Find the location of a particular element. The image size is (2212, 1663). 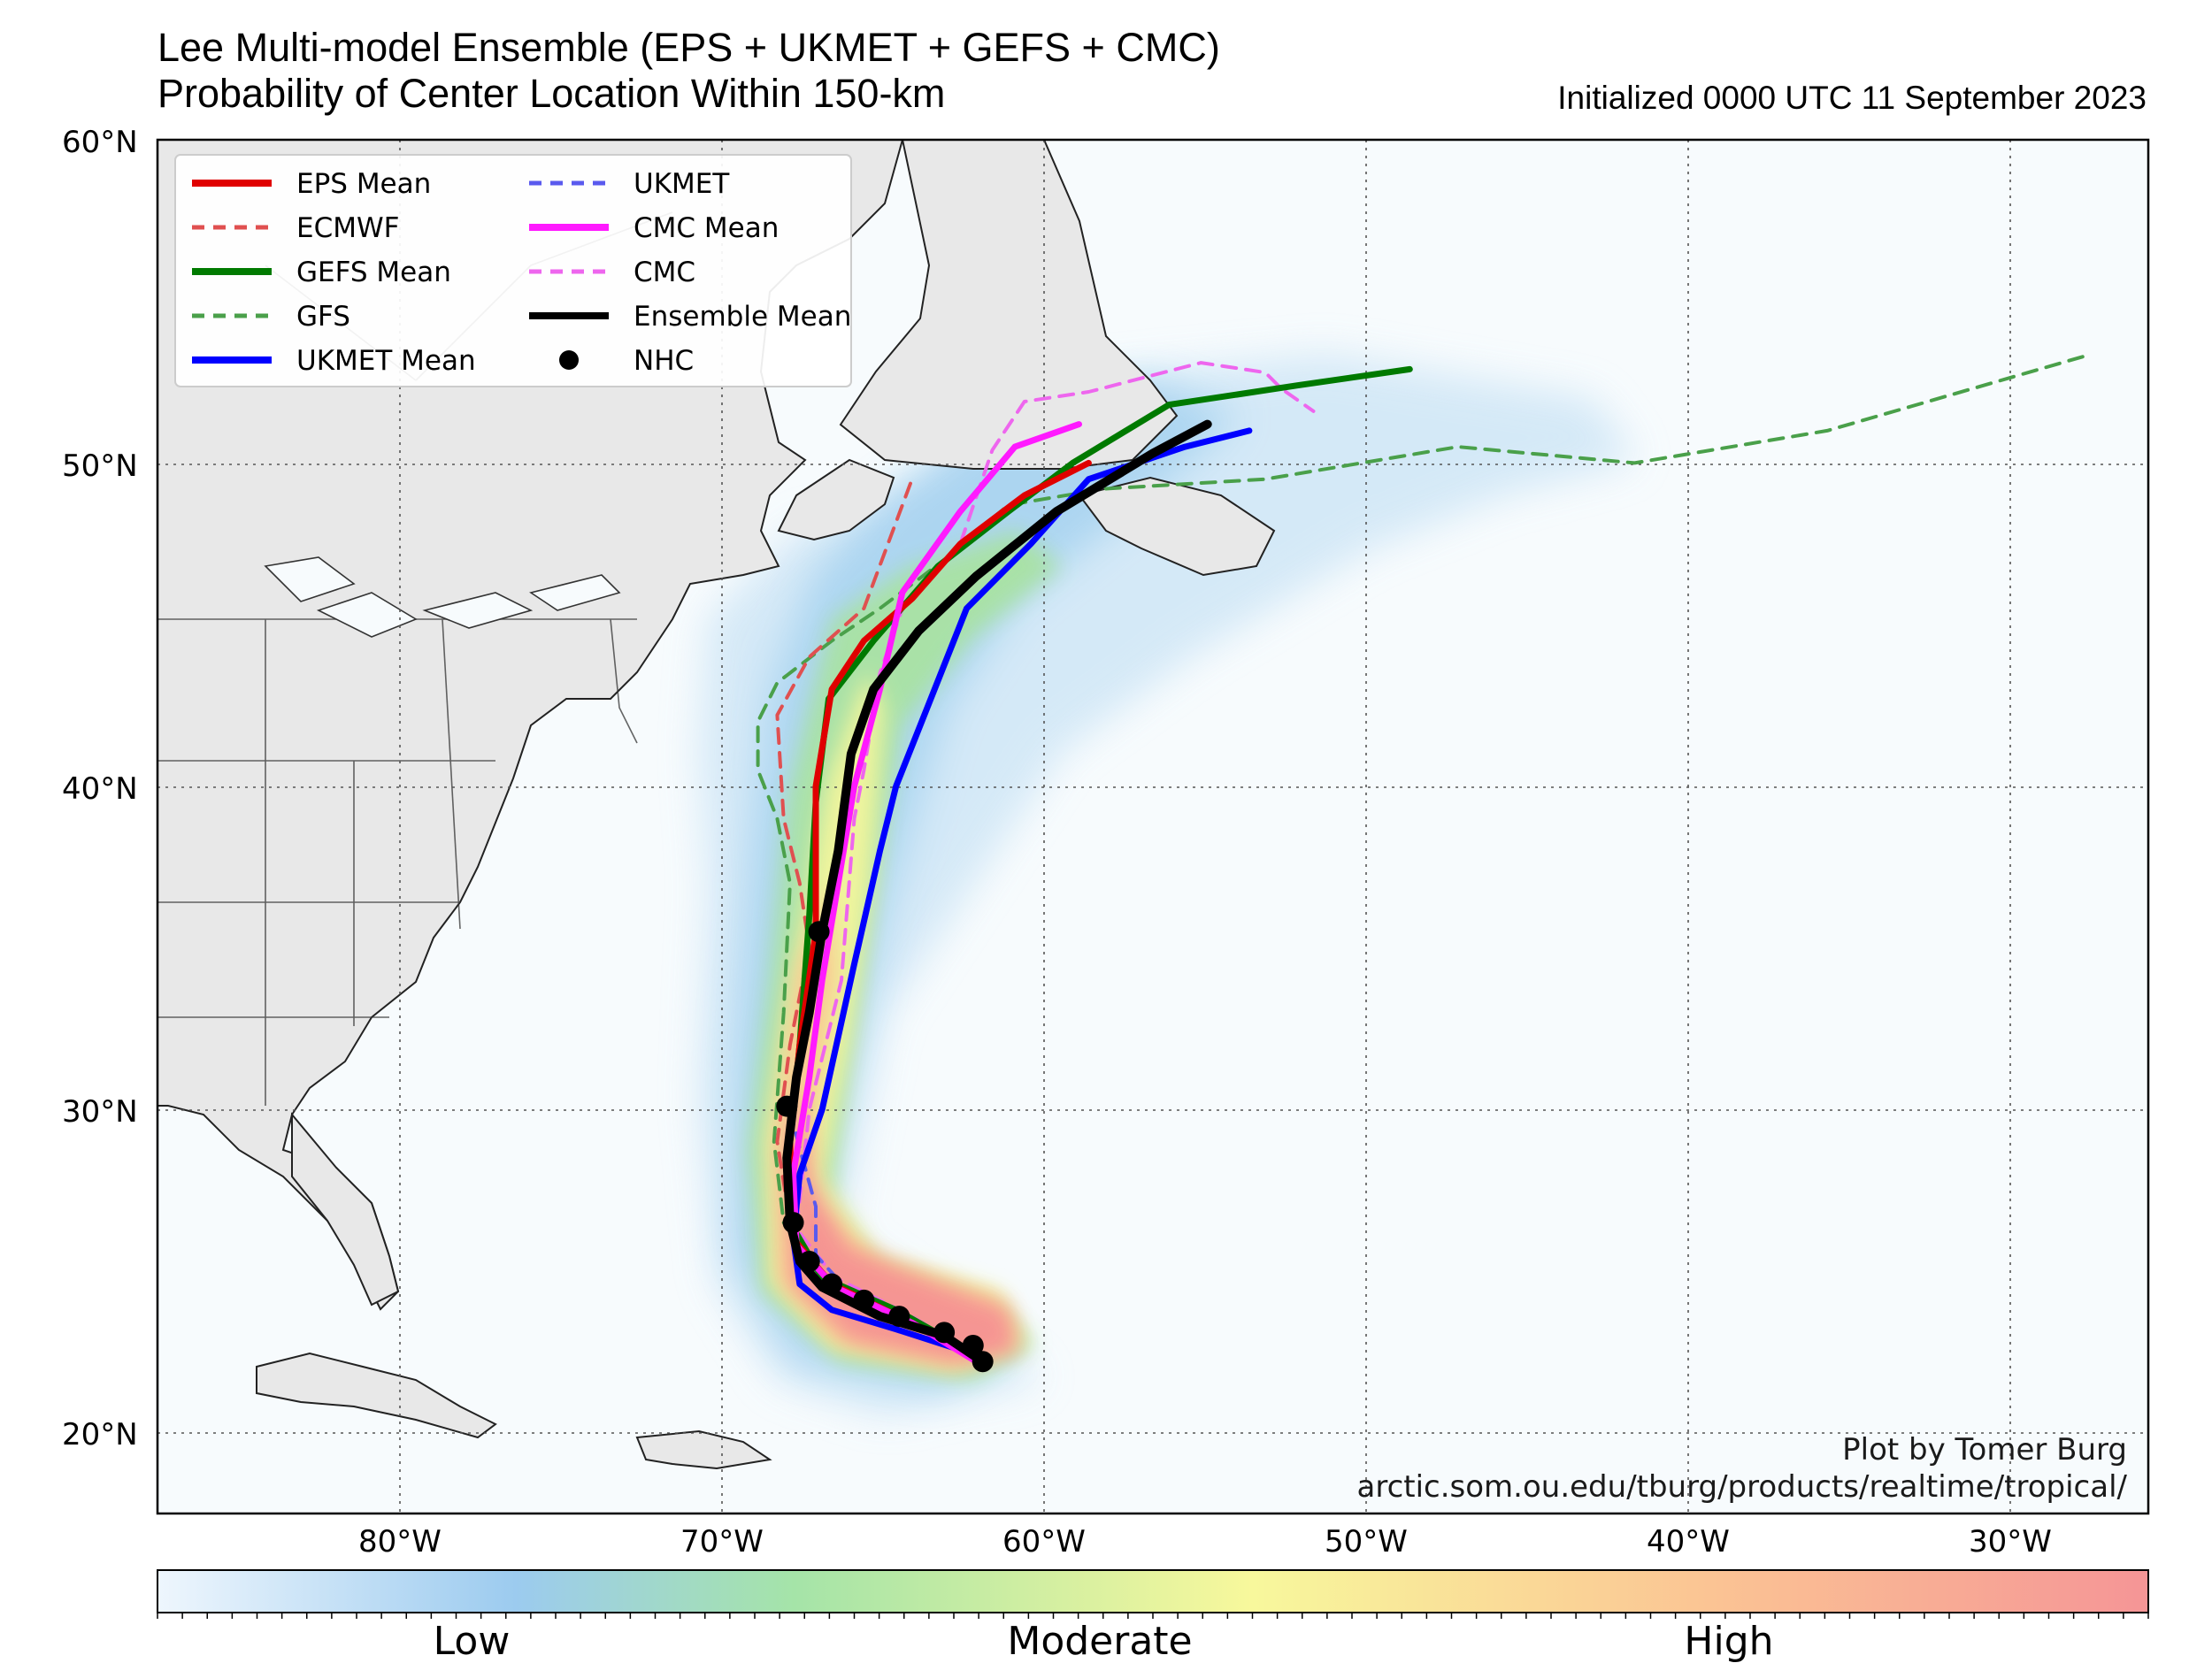

lat-label: 30°N is located at coordinates (100, 1112).